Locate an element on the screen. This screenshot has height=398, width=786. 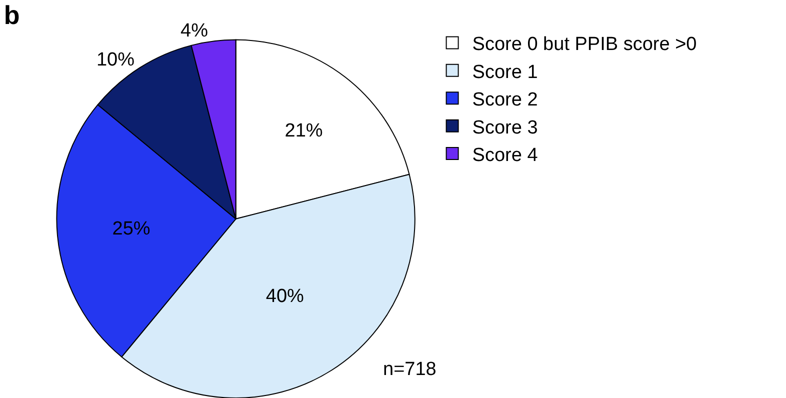
legend-label: Score 4 is located at coordinates (505, 155).